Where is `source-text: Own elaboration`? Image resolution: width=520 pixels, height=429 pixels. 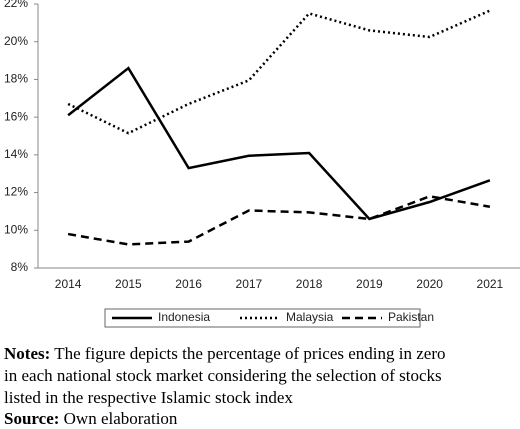
source-text: Own elaboration is located at coordinates (118, 418).